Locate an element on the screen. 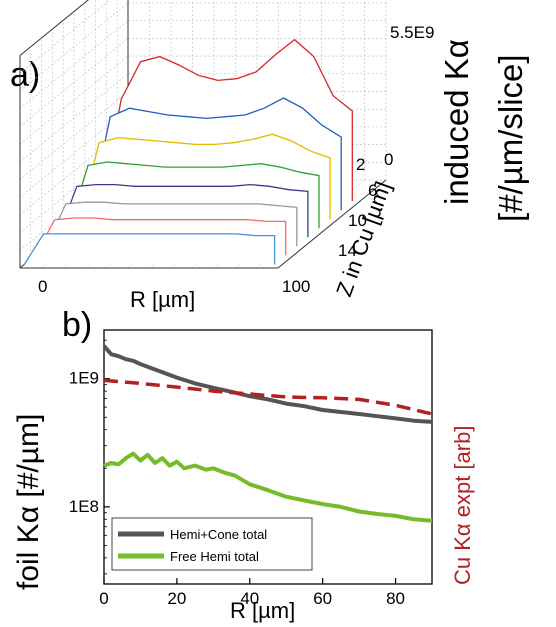 The width and height of the screenshot is (556, 627). panel-a-label: a) is located at coordinates (25, 75).